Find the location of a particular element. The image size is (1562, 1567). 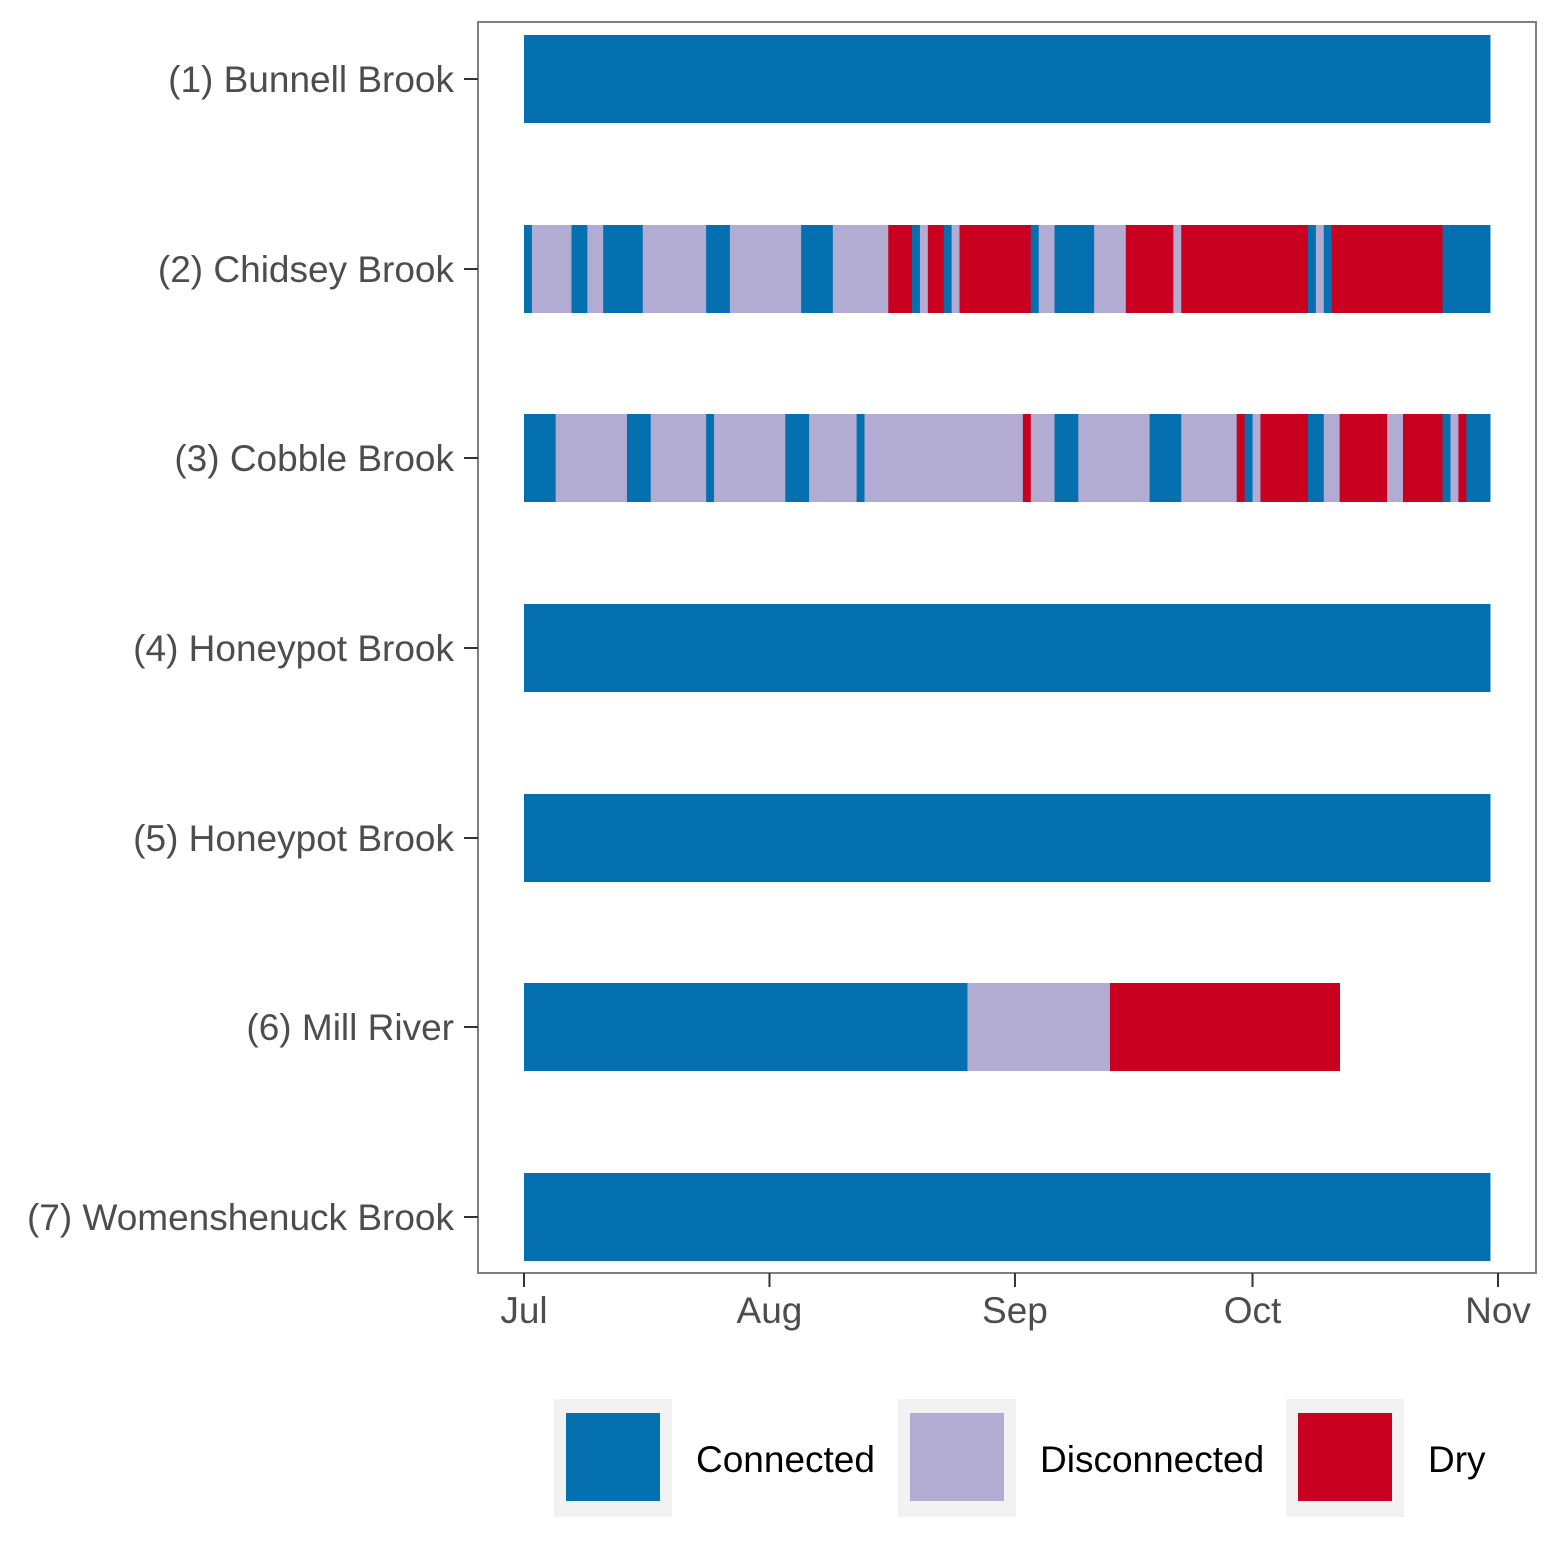

bar-row-4-honeypot-brook is located at coordinates (1007, 648).